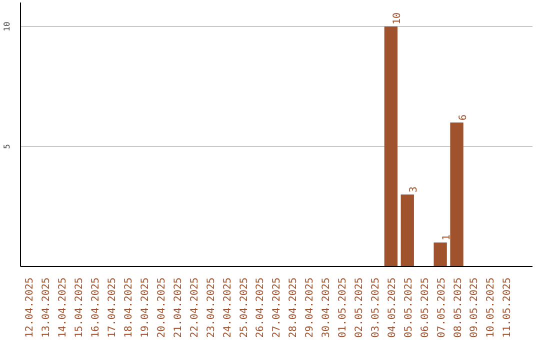 This screenshot has height=340, width=540. What do you see at coordinates (310, 307) in the screenshot?
I see `x-tick-label: 29.04.2025` at bounding box center [310, 307].